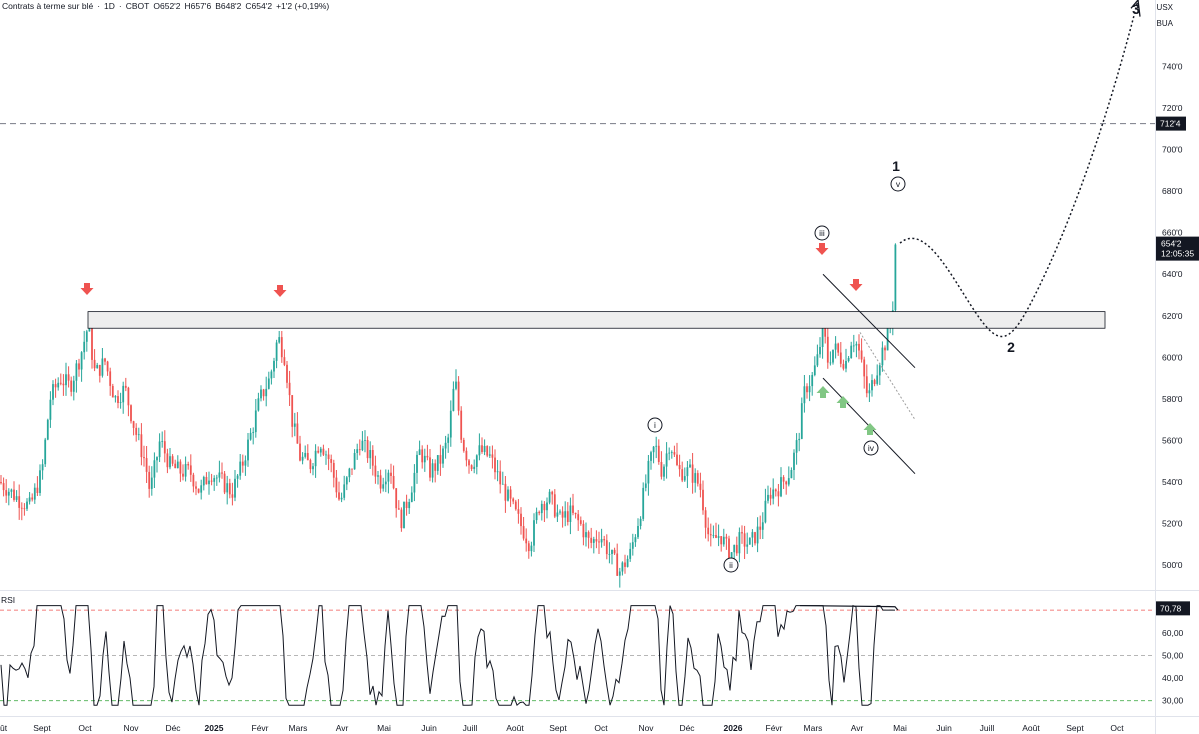  What do you see at coordinates (48, 6) in the screenshot?
I see `symbol-title: Contrats à terme sur blé` at bounding box center [48, 6].